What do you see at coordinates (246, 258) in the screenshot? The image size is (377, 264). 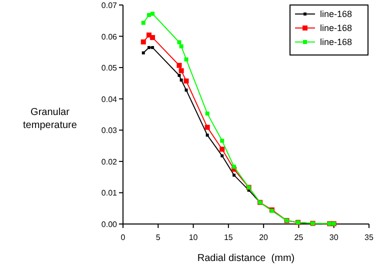 I see `x-axis-title: Radial distance (mm)` at bounding box center [246, 258].